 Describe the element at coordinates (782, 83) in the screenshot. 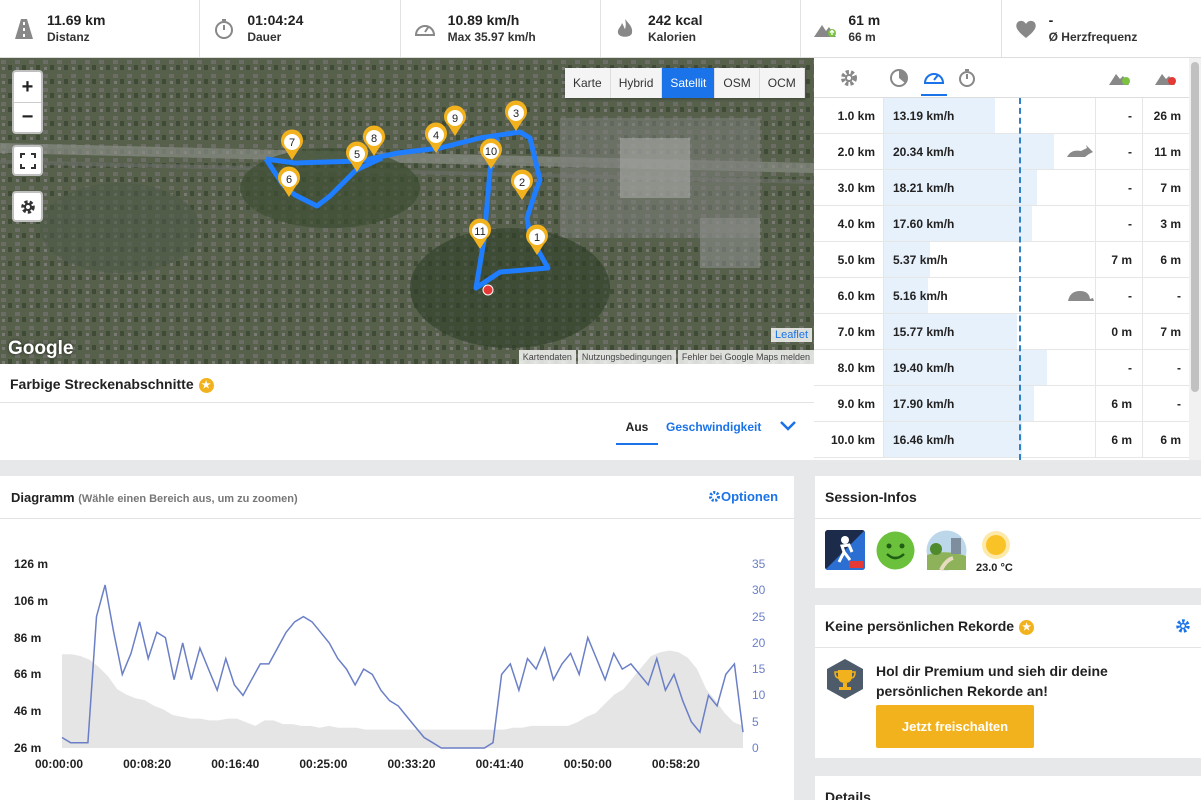

I see `layer-ocm: OCM` at that location.